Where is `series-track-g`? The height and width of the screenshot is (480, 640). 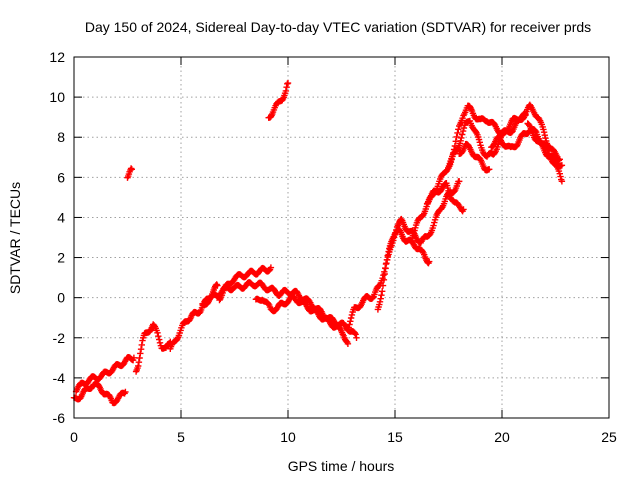
series-track-g is located at coordinates (302, 320).